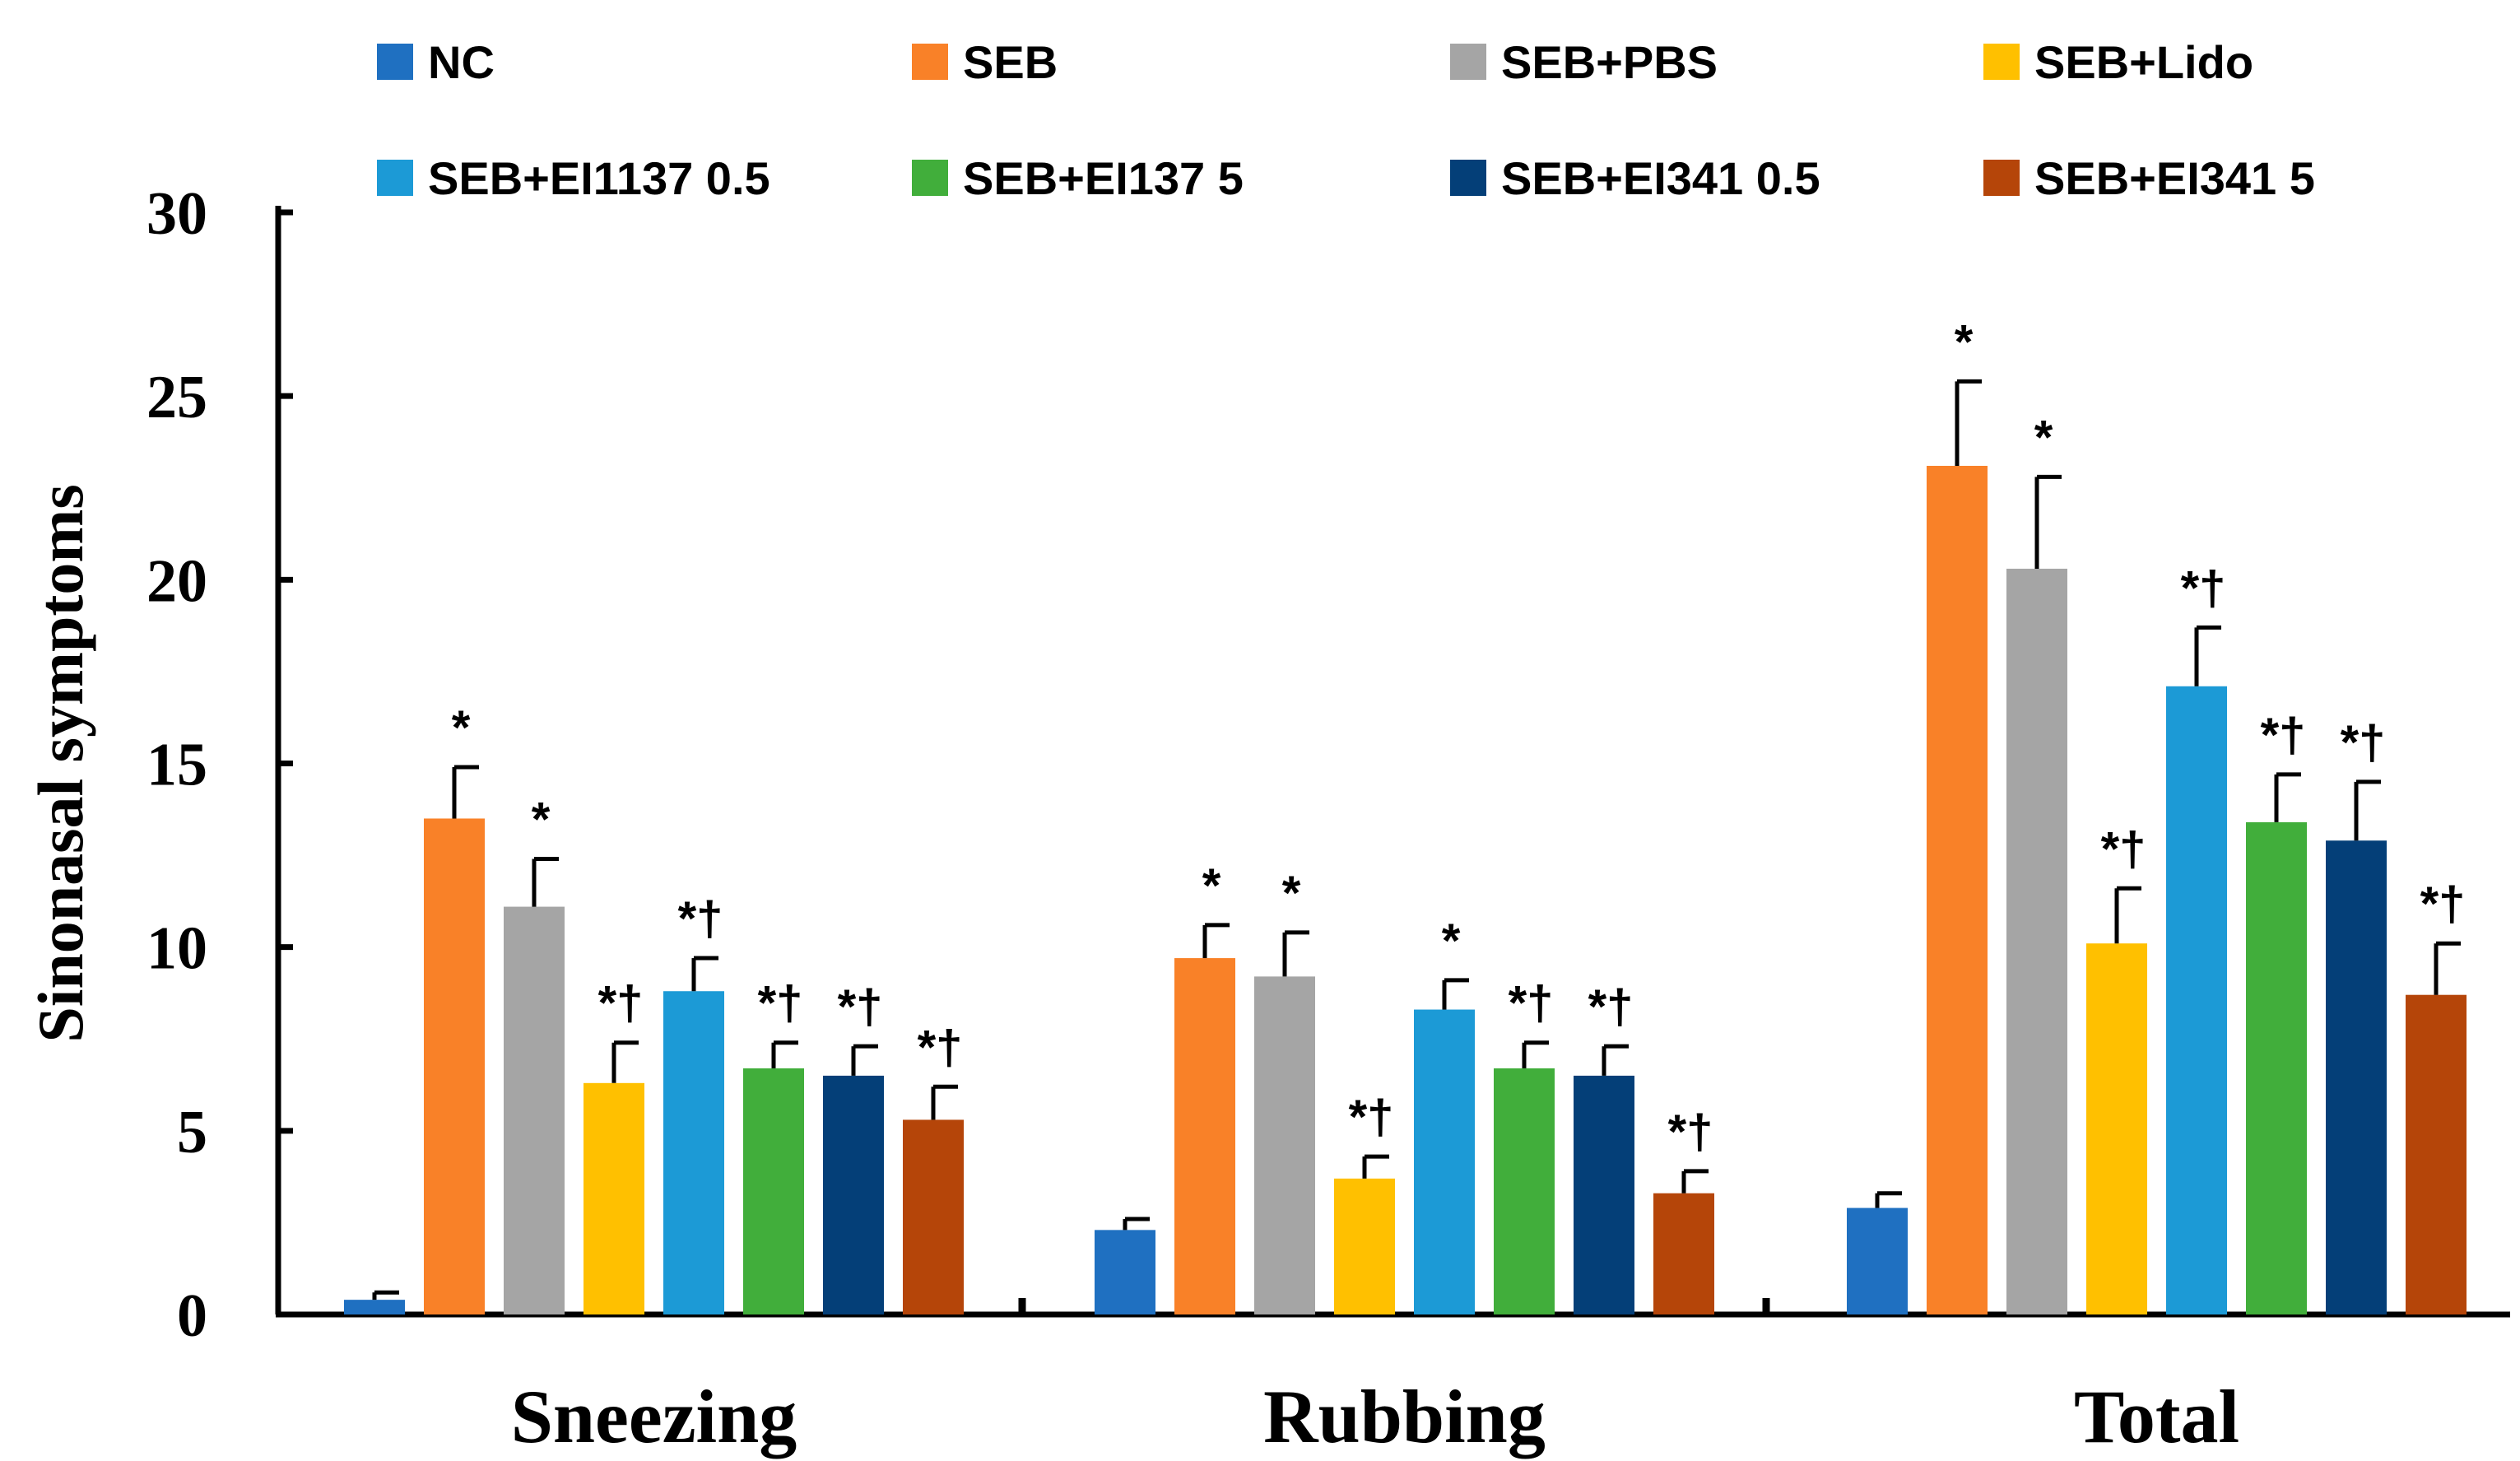  Describe the element at coordinates (192, 1132) in the screenshot. I see `y-tick-label: 5` at that location.